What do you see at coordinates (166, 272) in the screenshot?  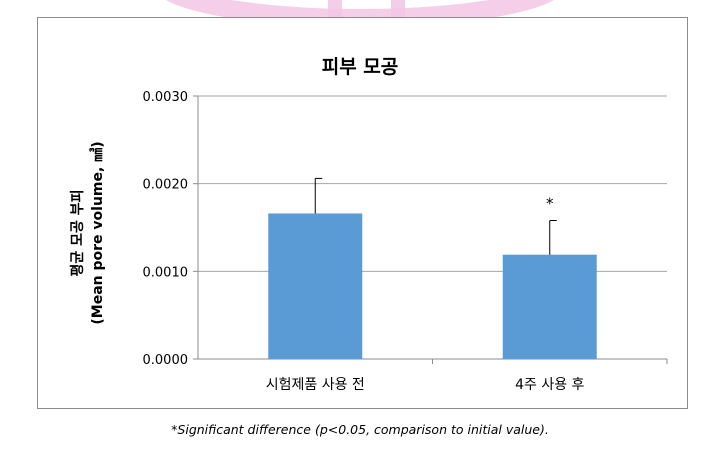 I see `y-tick-label: 0.0010` at bounding box center [166, 272].